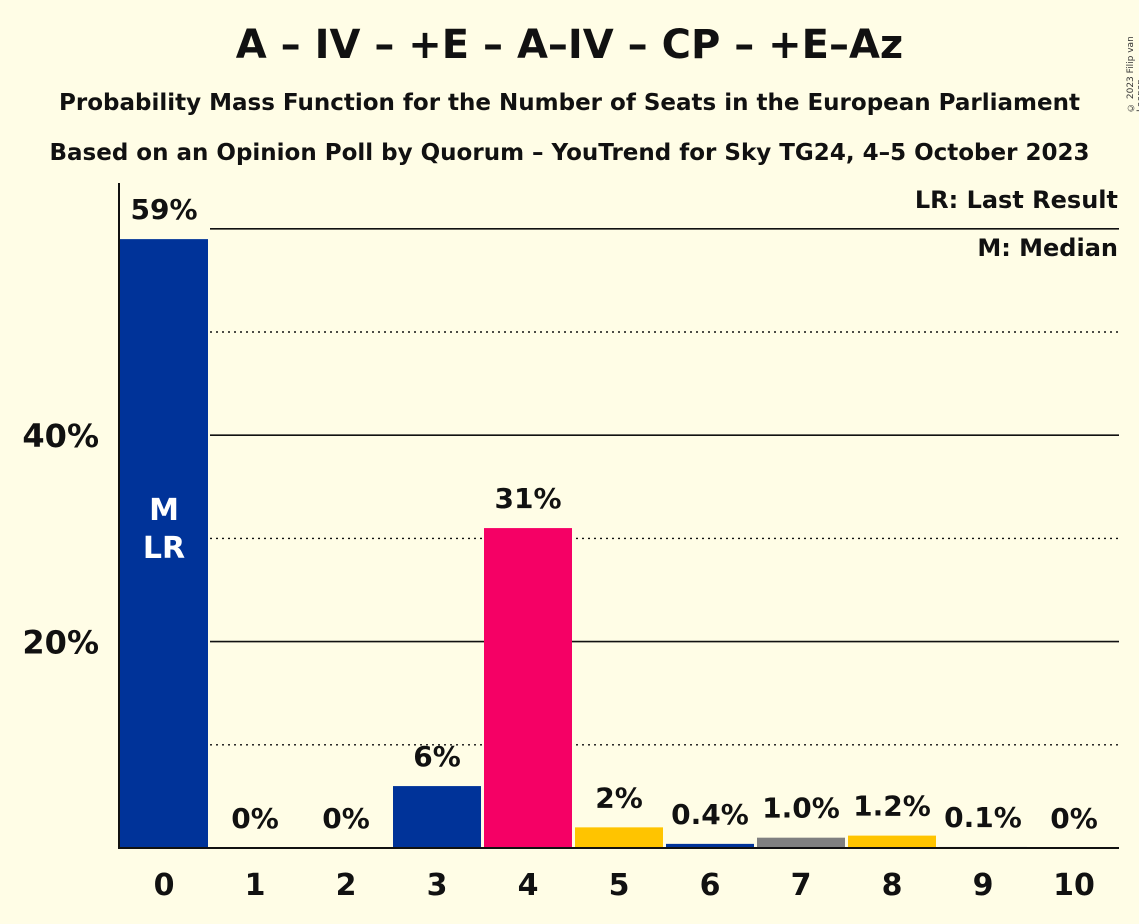 The image size is (1139, 924). What do you see at coordinates (710, 814) in the screenshot?
I see `data-label: 0.4%` at bounding box center [710, 814].